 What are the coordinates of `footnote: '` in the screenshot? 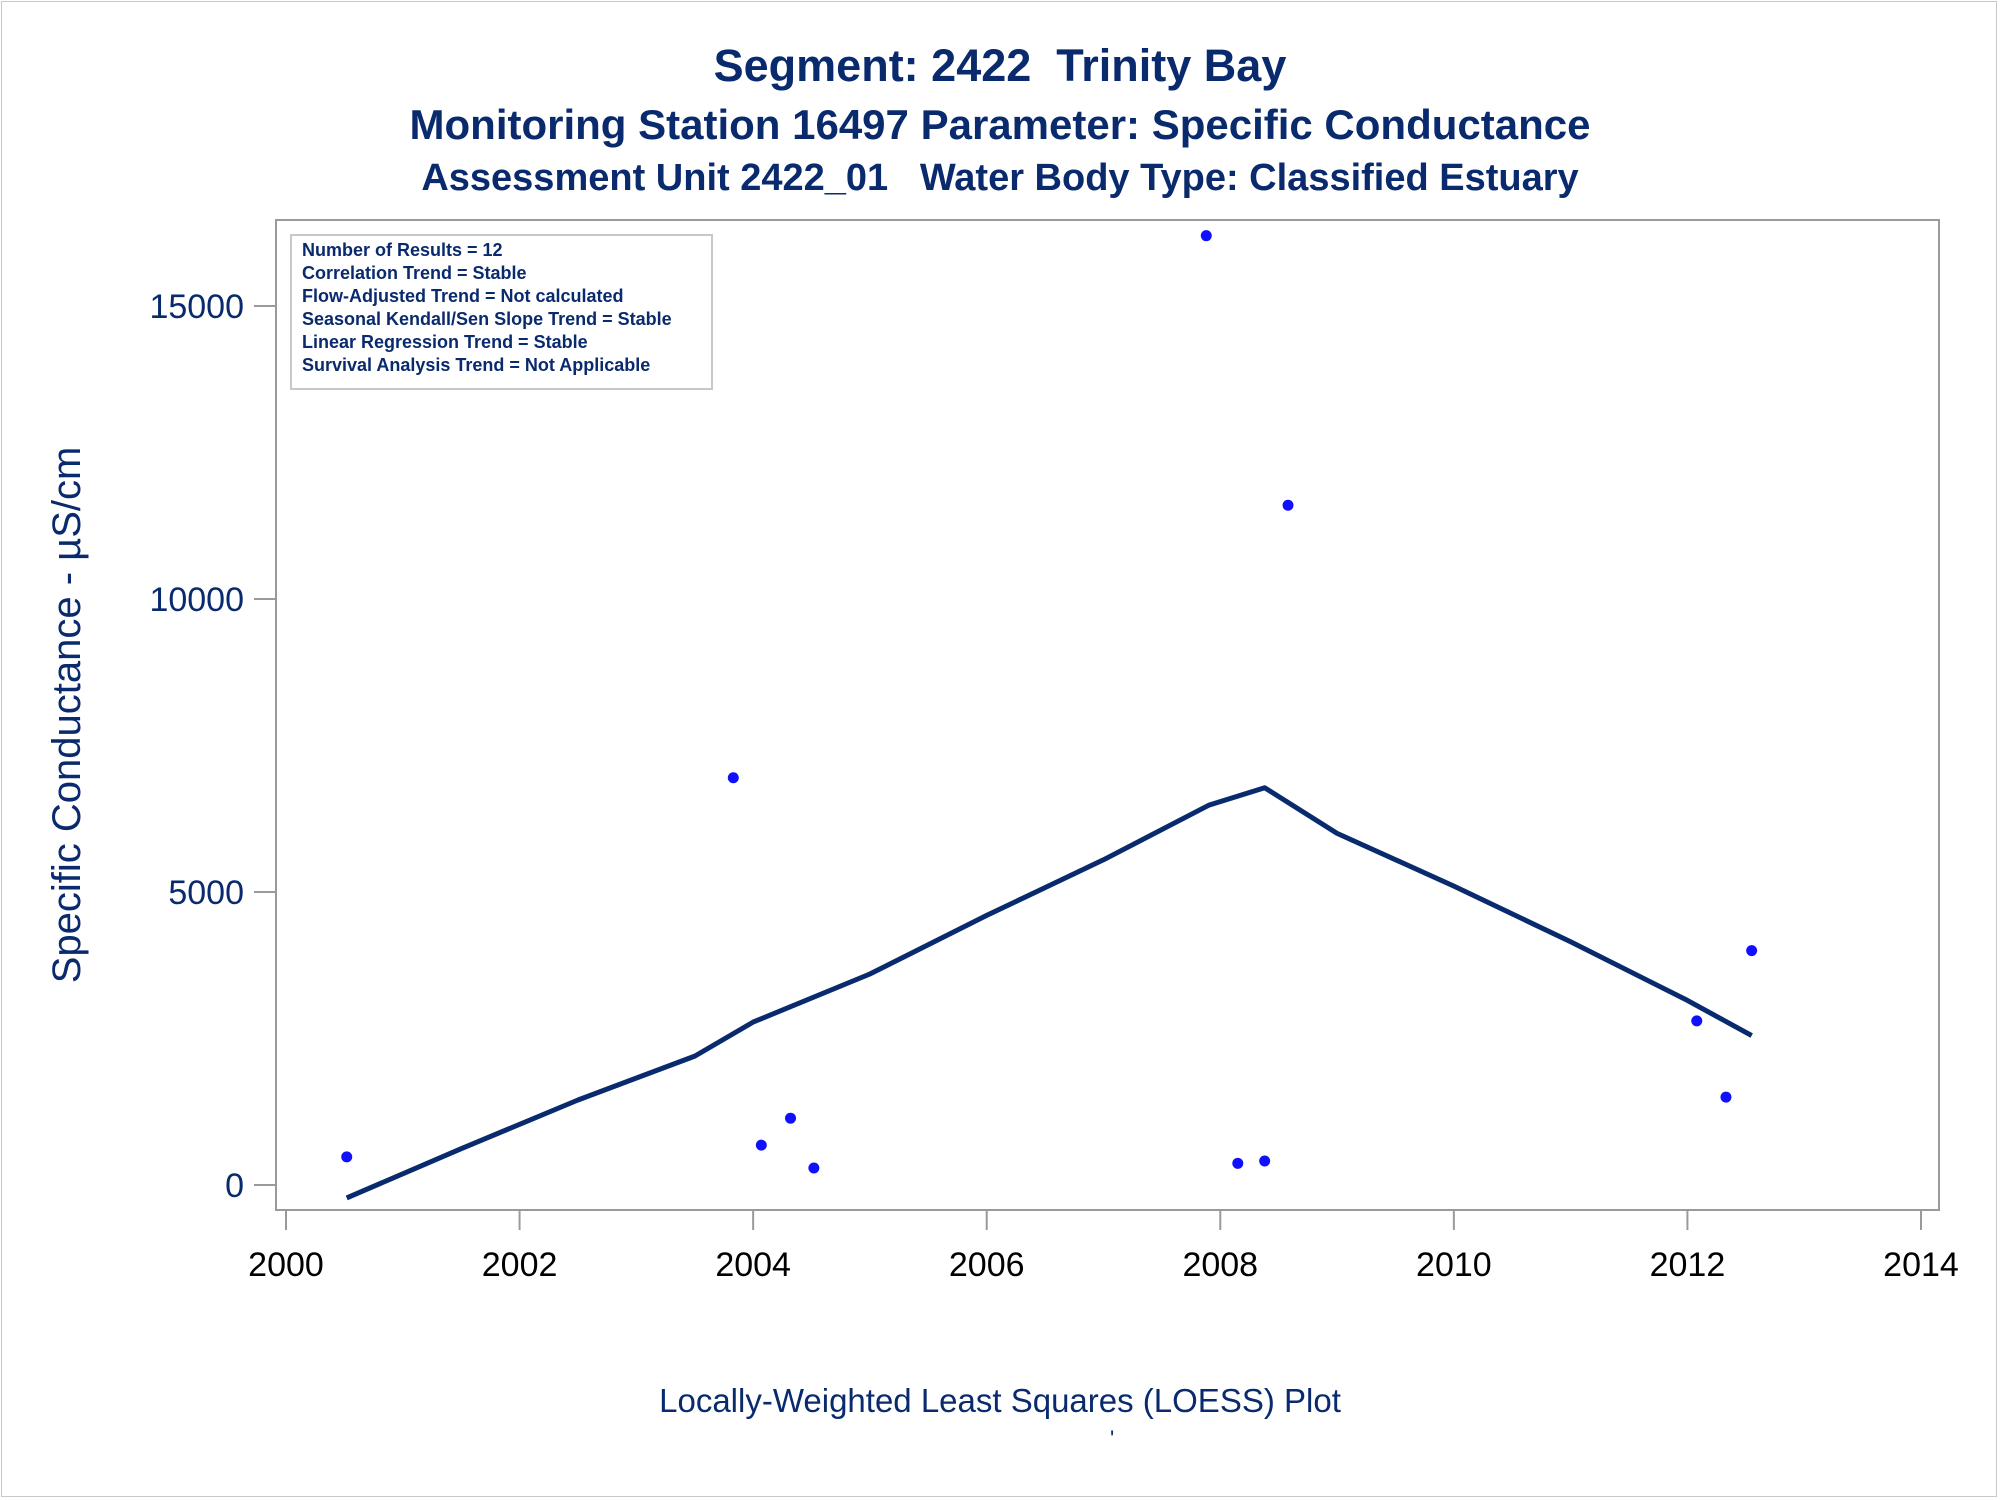 It's located at (1112, 1438).